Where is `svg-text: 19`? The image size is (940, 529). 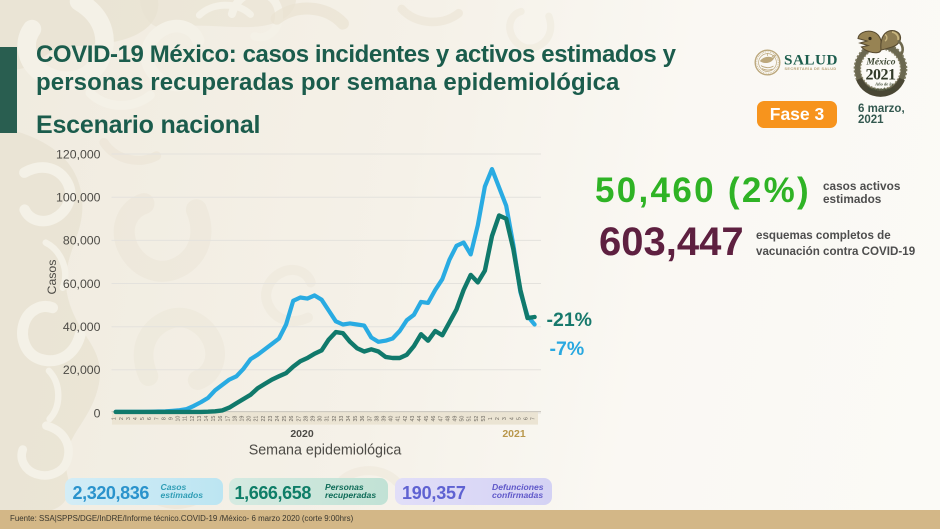 svg-text: 19 is located at coordinates (243, 419).